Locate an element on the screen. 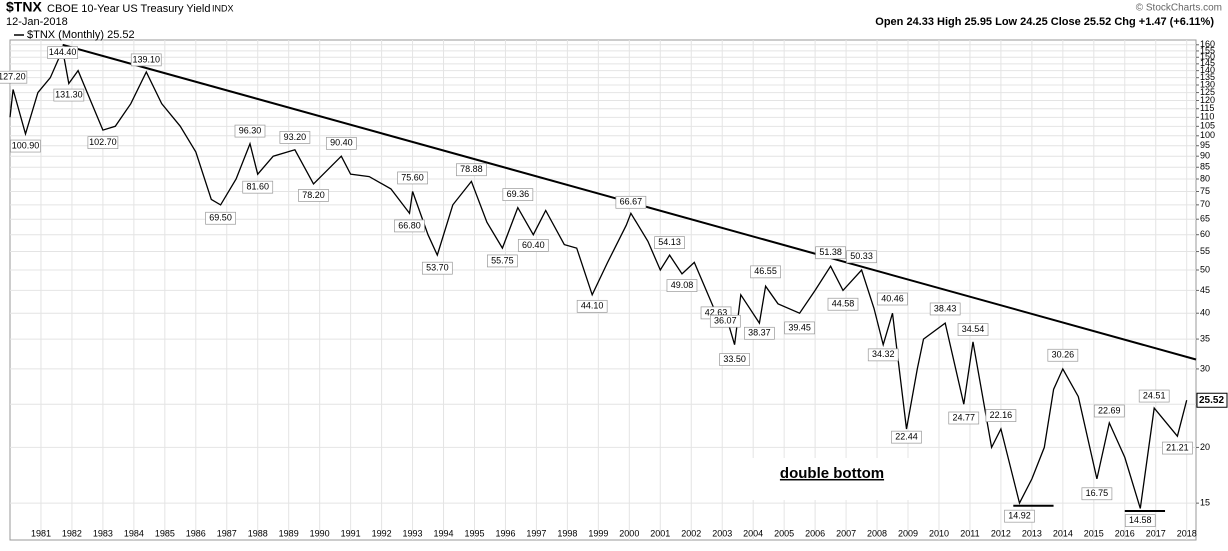  source: © StockCharts.com is located at coordinates (1179, 8).